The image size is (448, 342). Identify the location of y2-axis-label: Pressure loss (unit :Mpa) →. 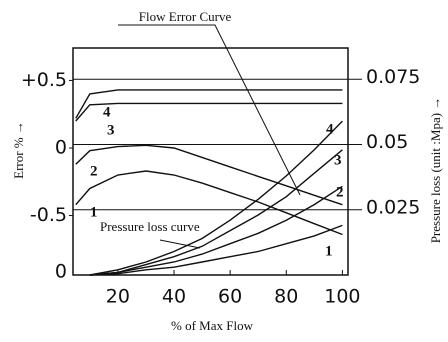
(435, 170).